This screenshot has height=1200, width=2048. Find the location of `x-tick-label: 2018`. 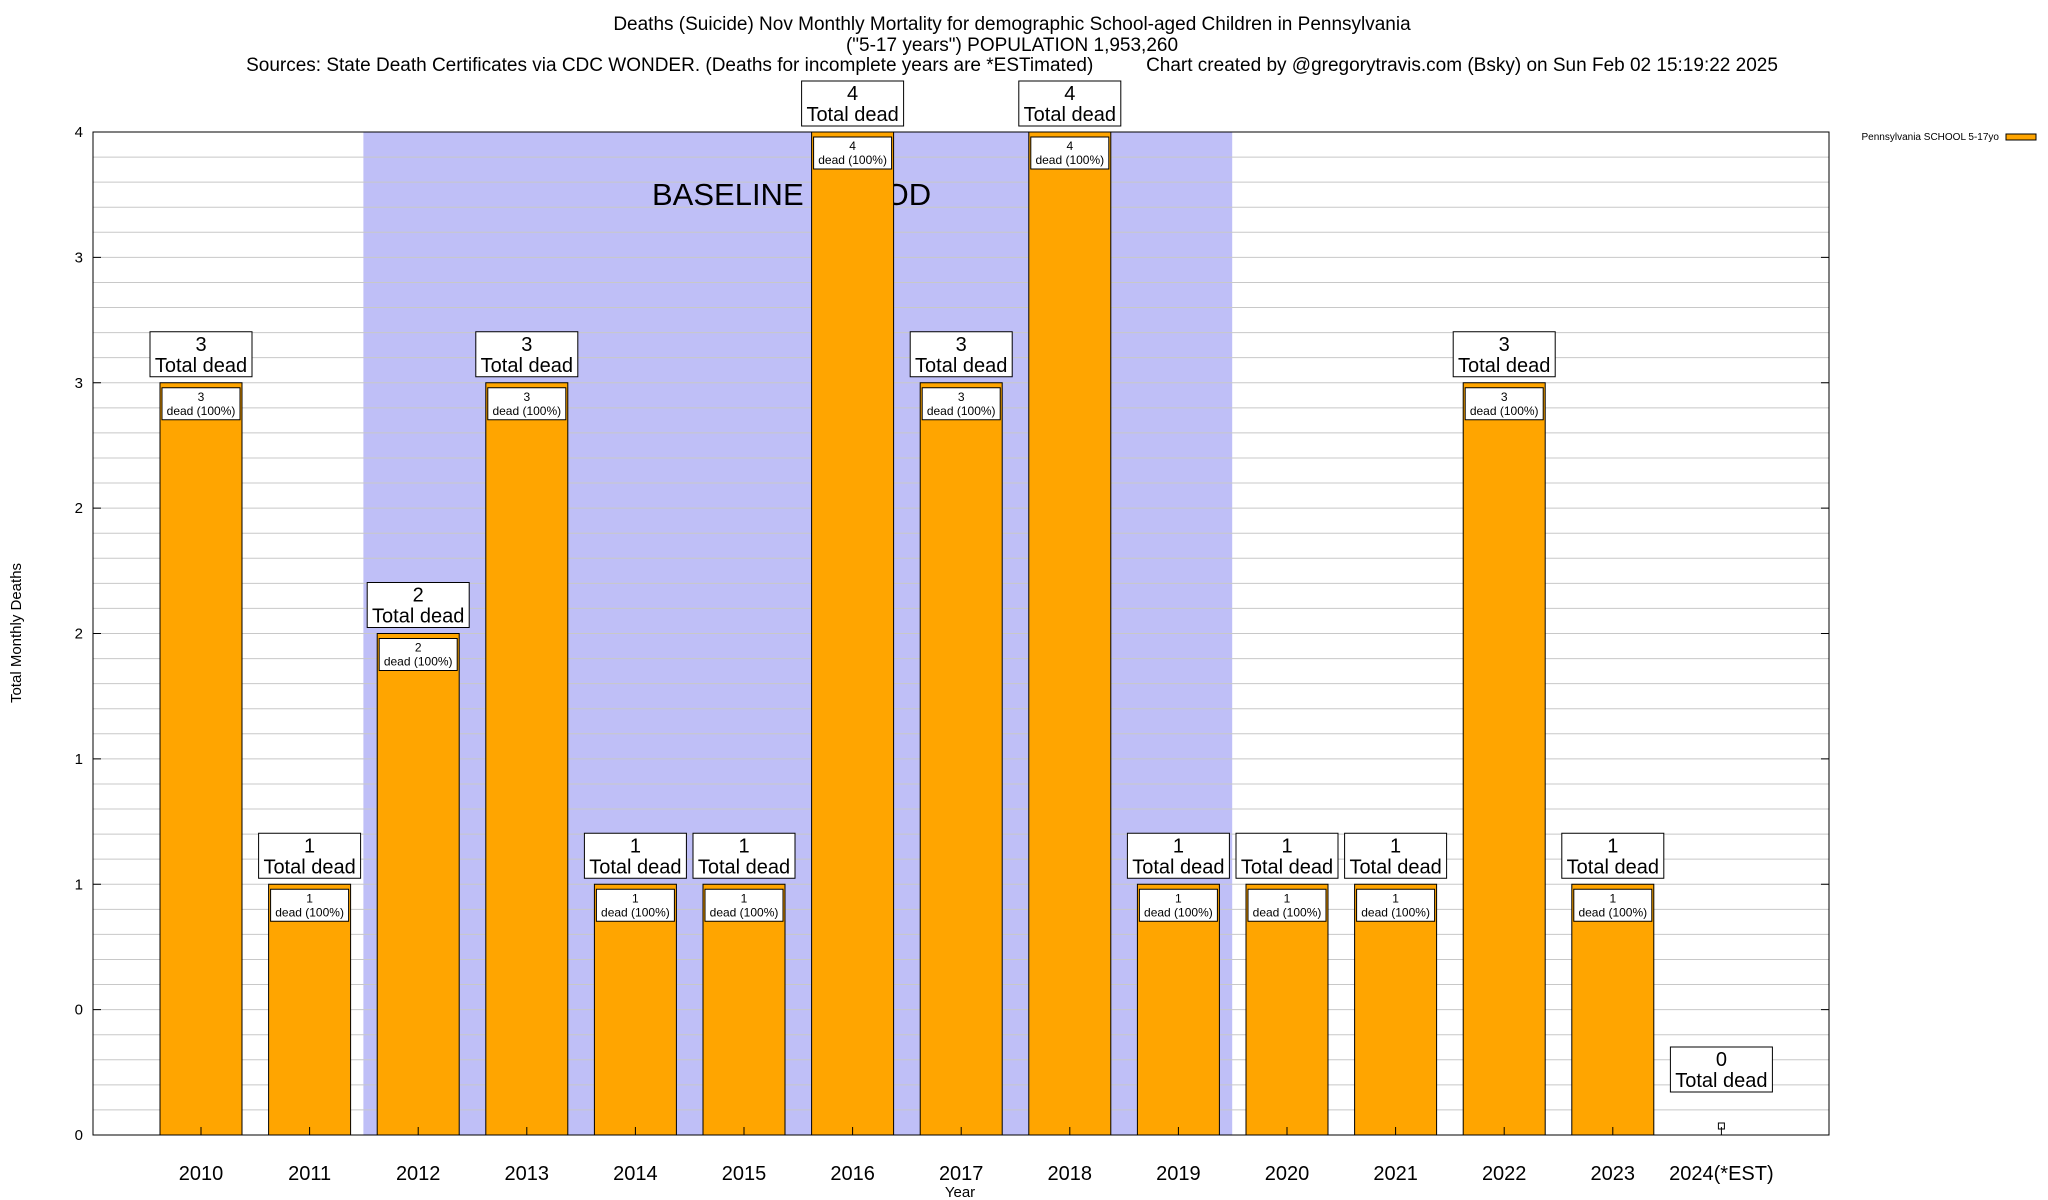

x-tick-label: 2018 is located at coordinates (1070, 1174).